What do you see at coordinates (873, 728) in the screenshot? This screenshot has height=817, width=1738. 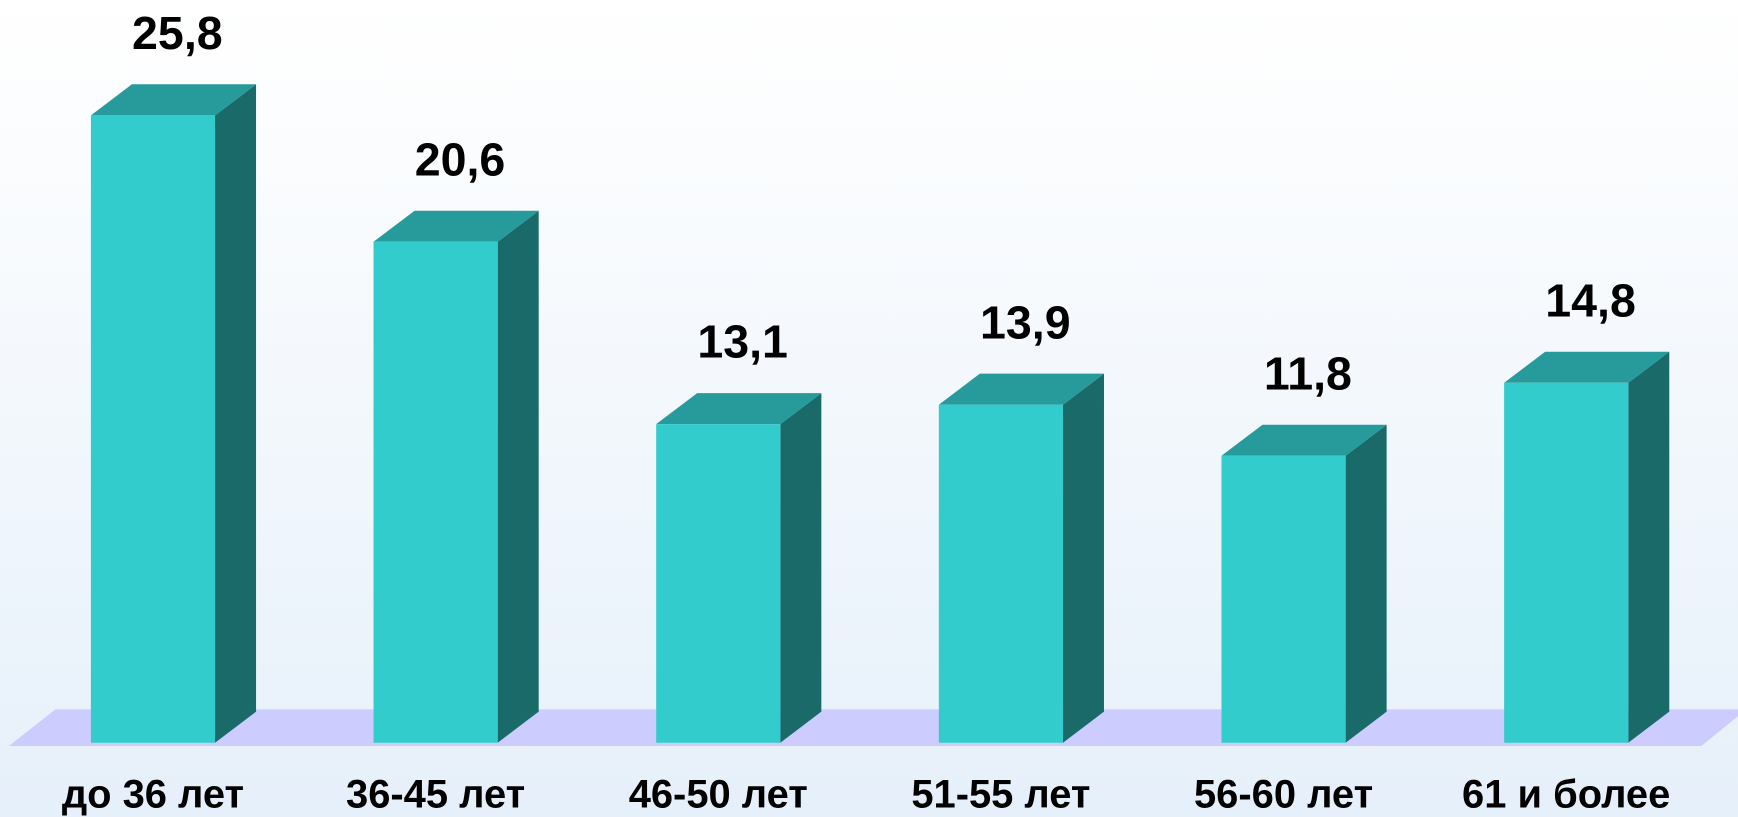 I see `floor` at bounding box center [873, 728].